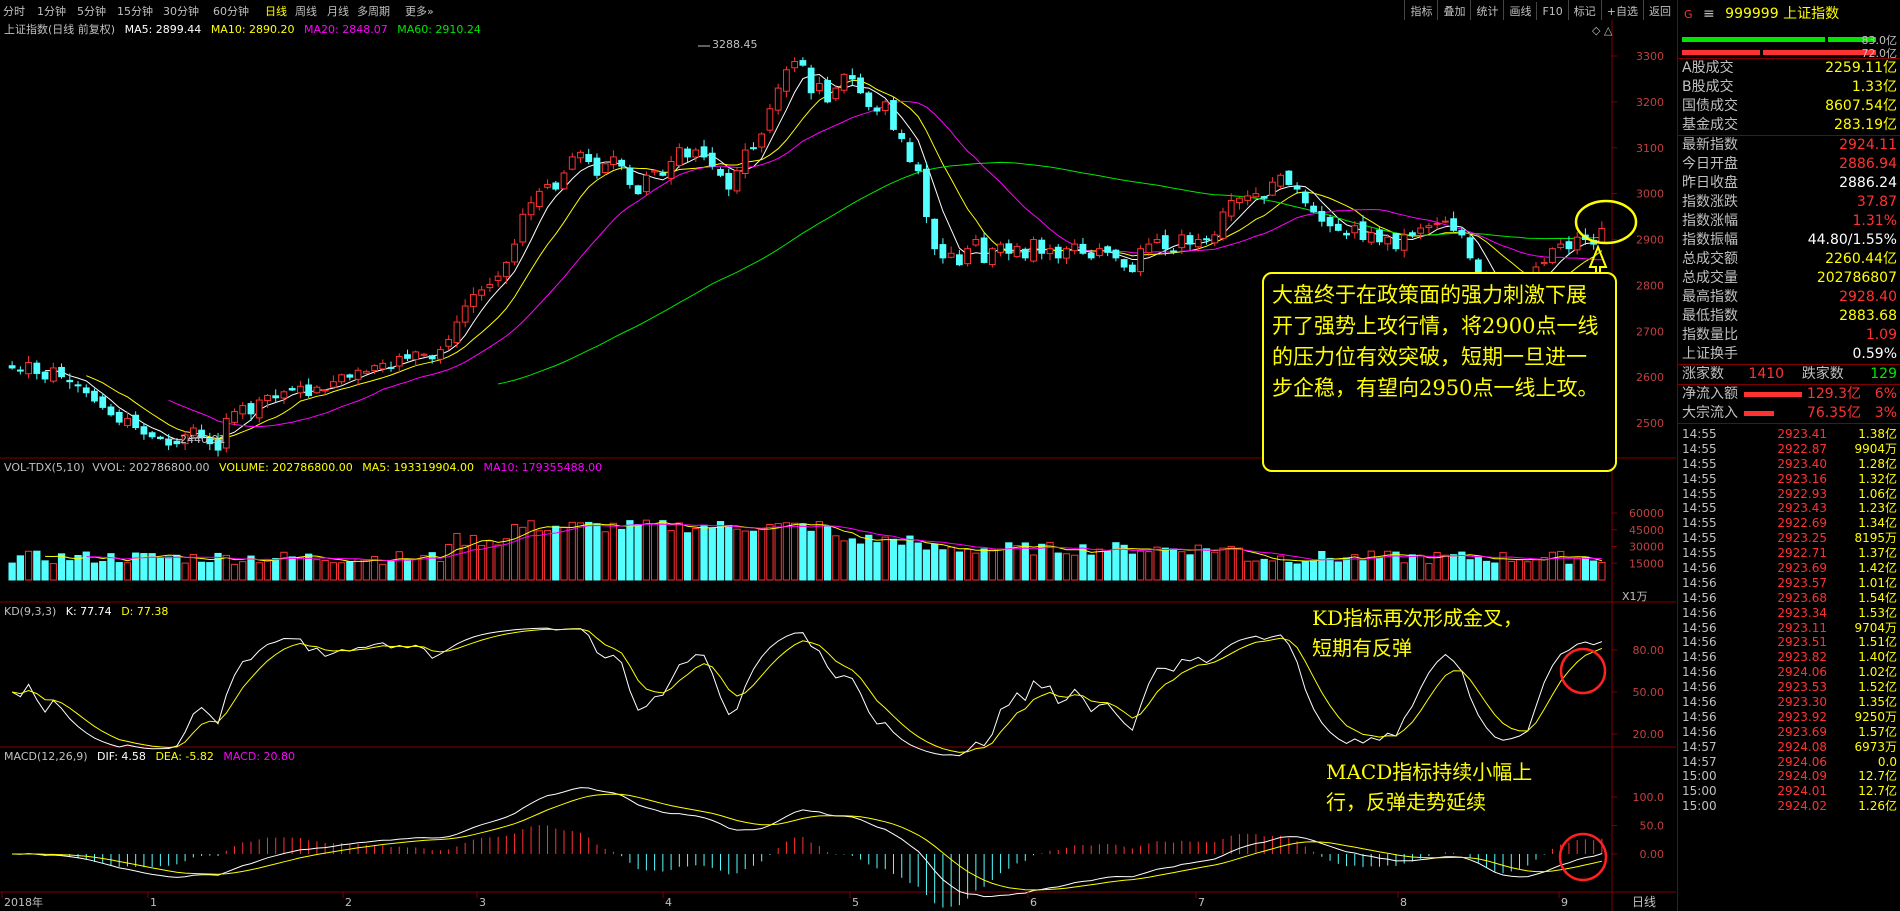  I want to click on tab-5: 60分钟, so click(231, 11).